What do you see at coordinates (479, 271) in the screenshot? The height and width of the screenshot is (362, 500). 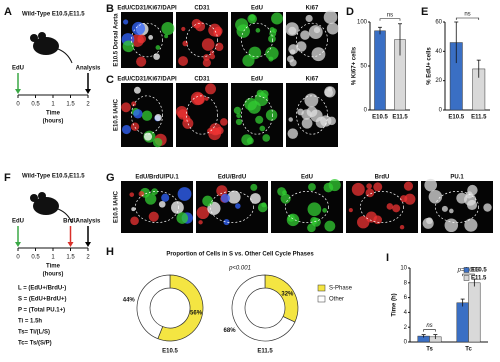 I see `legend-label: E10.5` at bounding box center [479, 271].